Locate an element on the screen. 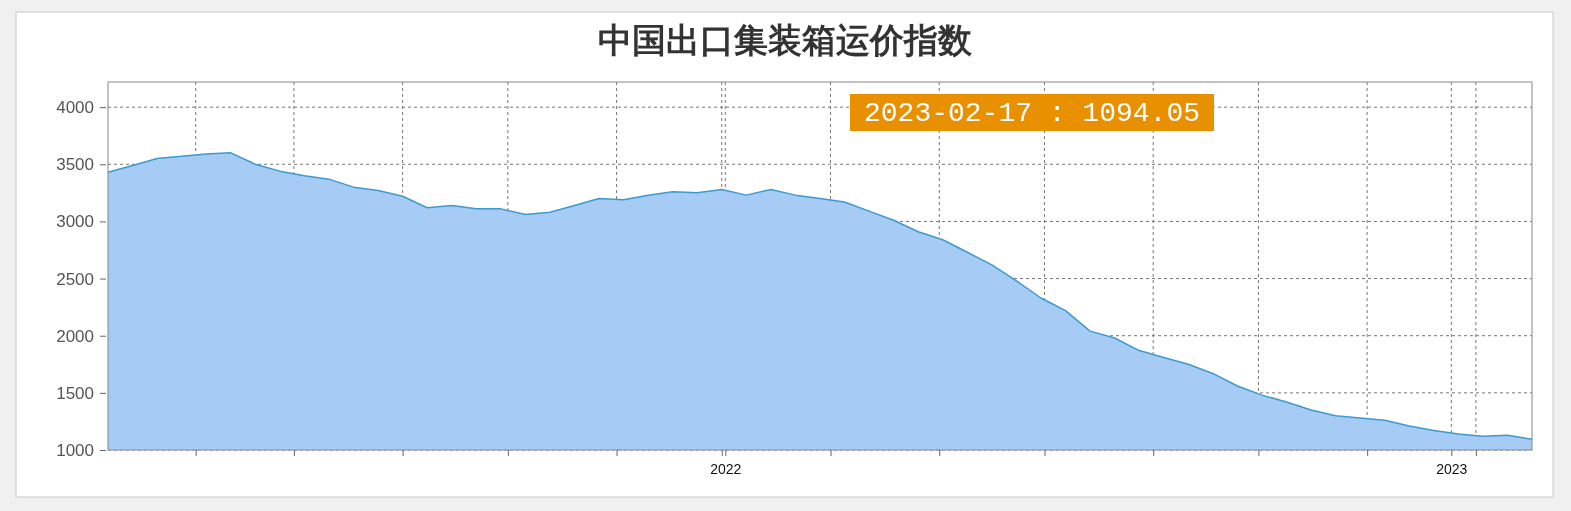 The height and width of the screenshot is (511, 1571). chart-title: 中国出口集装箱运价指数 is located at coordinates (785, 40).